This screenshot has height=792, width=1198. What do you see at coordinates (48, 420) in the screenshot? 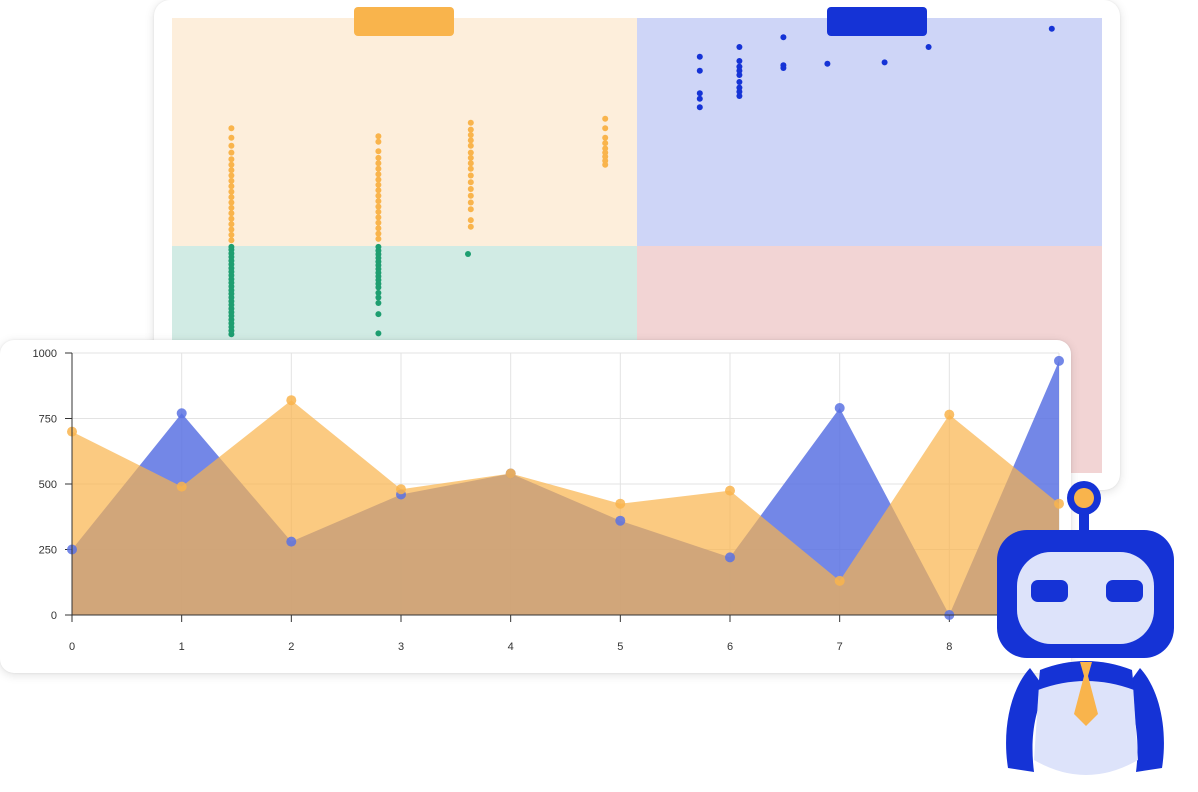
I see `y-tick-label: 750` at bounding box center [48, 420].